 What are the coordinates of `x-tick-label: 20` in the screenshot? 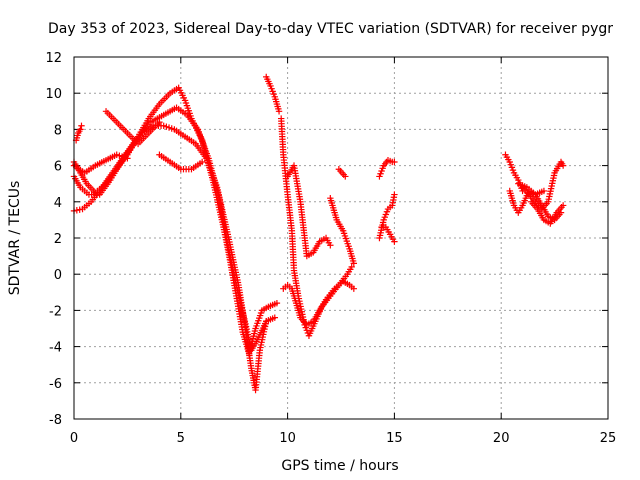 It's located at (501, 438).